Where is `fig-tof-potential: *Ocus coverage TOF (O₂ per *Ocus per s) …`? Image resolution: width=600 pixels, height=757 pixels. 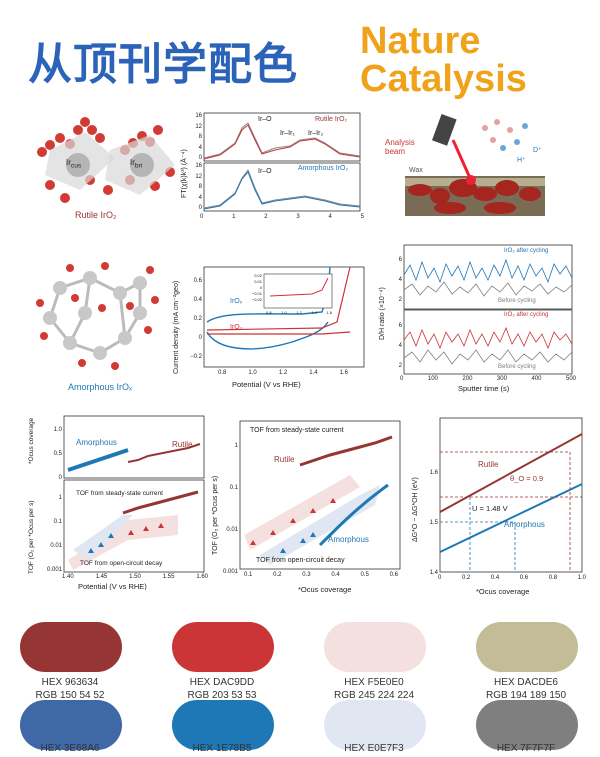 fig-tof-potential: *Ocus coverage TOF (O₂ per *Ocus per s) … is located at coordinates (118, 500).